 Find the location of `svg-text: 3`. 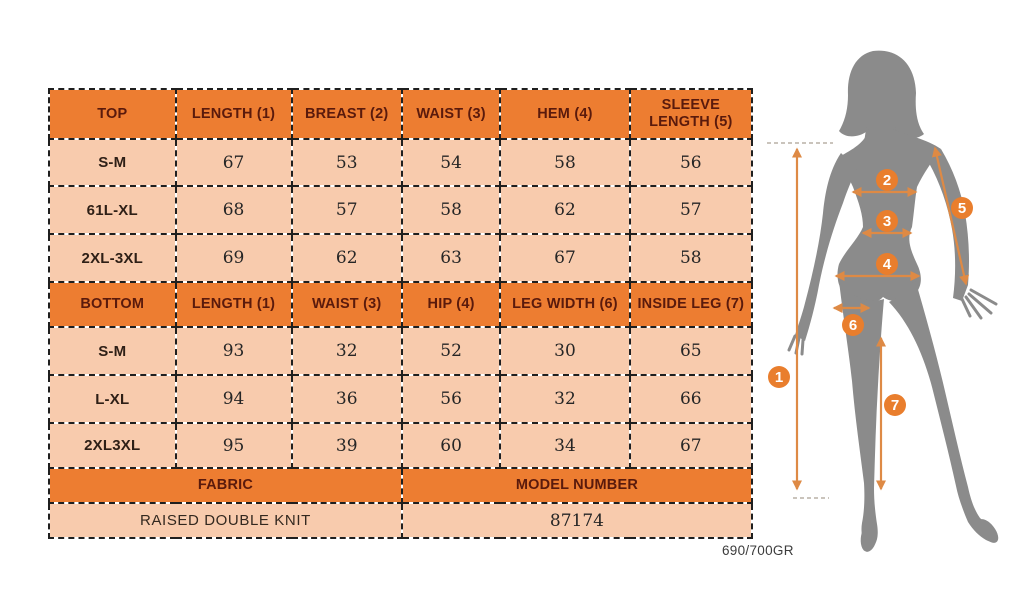

svg-text: 3 is located at coordinates (887, 221).